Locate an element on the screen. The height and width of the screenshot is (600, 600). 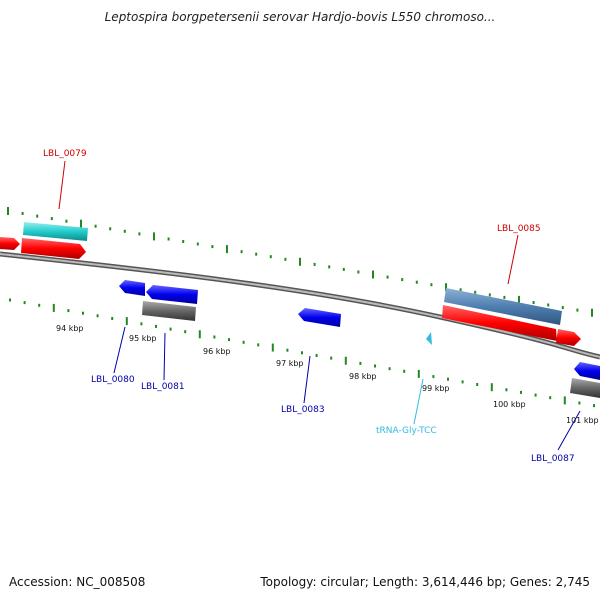
scale-label-100kbp: 100 kbp is located at coordinates (509, 404).